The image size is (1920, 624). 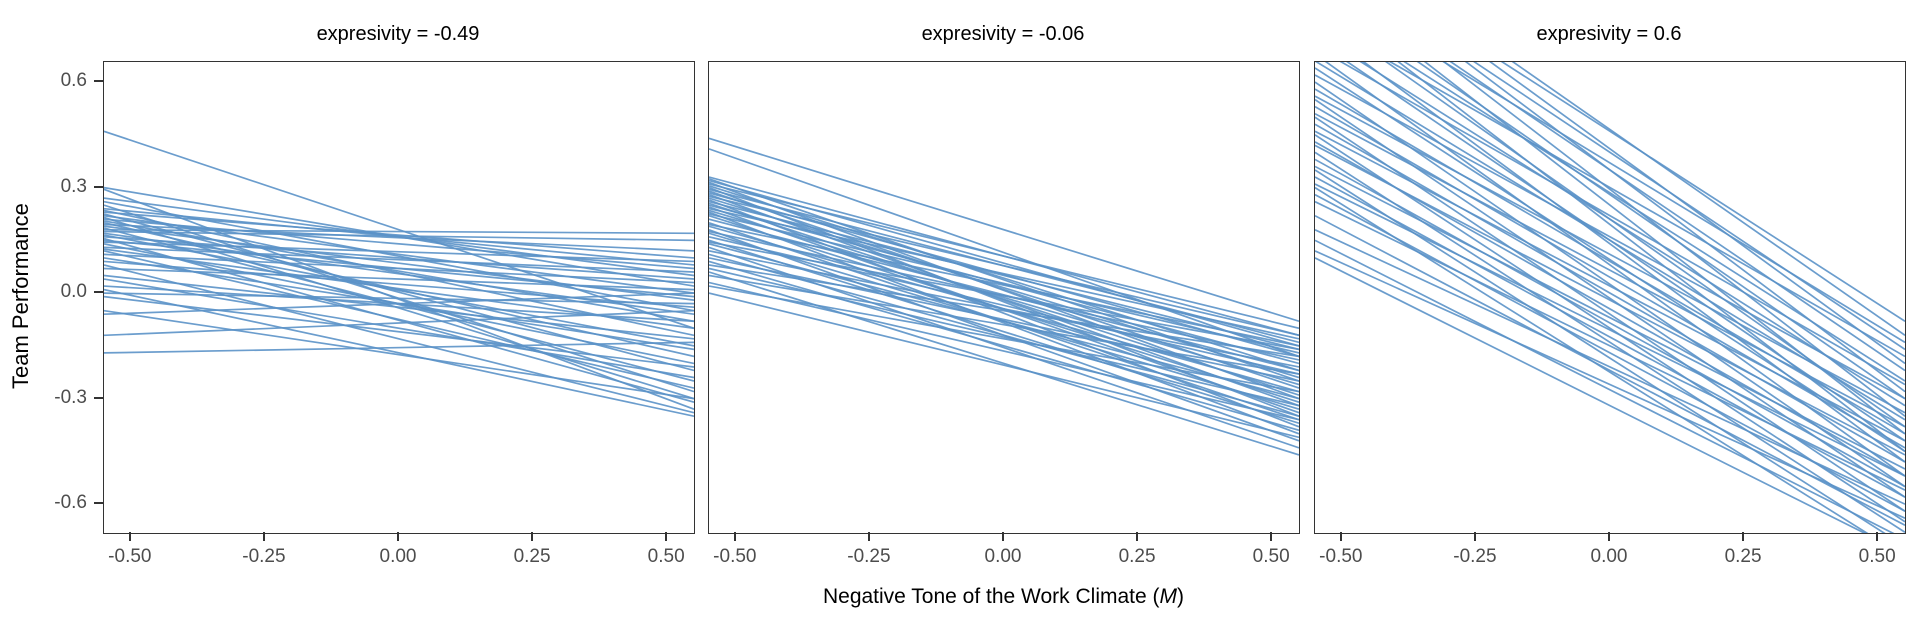 I want to click on facet-title-1: expresivity = -0.49, so click(x=398, y=34).